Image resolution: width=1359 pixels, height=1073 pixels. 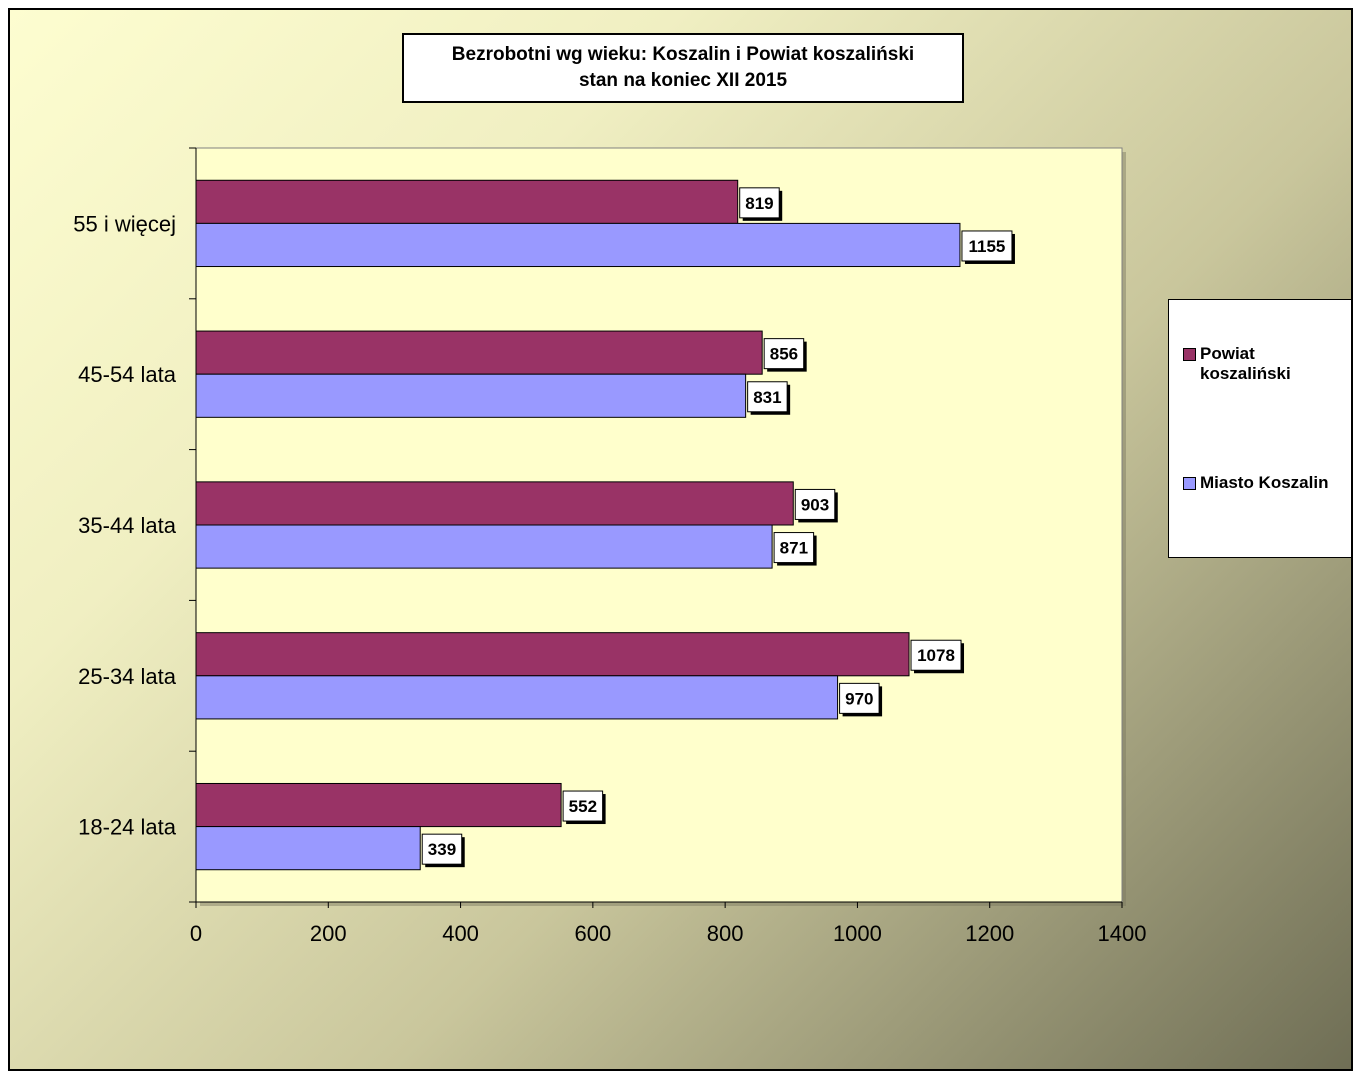 I want to click on data-label: 871, so click(x=794, y=548).